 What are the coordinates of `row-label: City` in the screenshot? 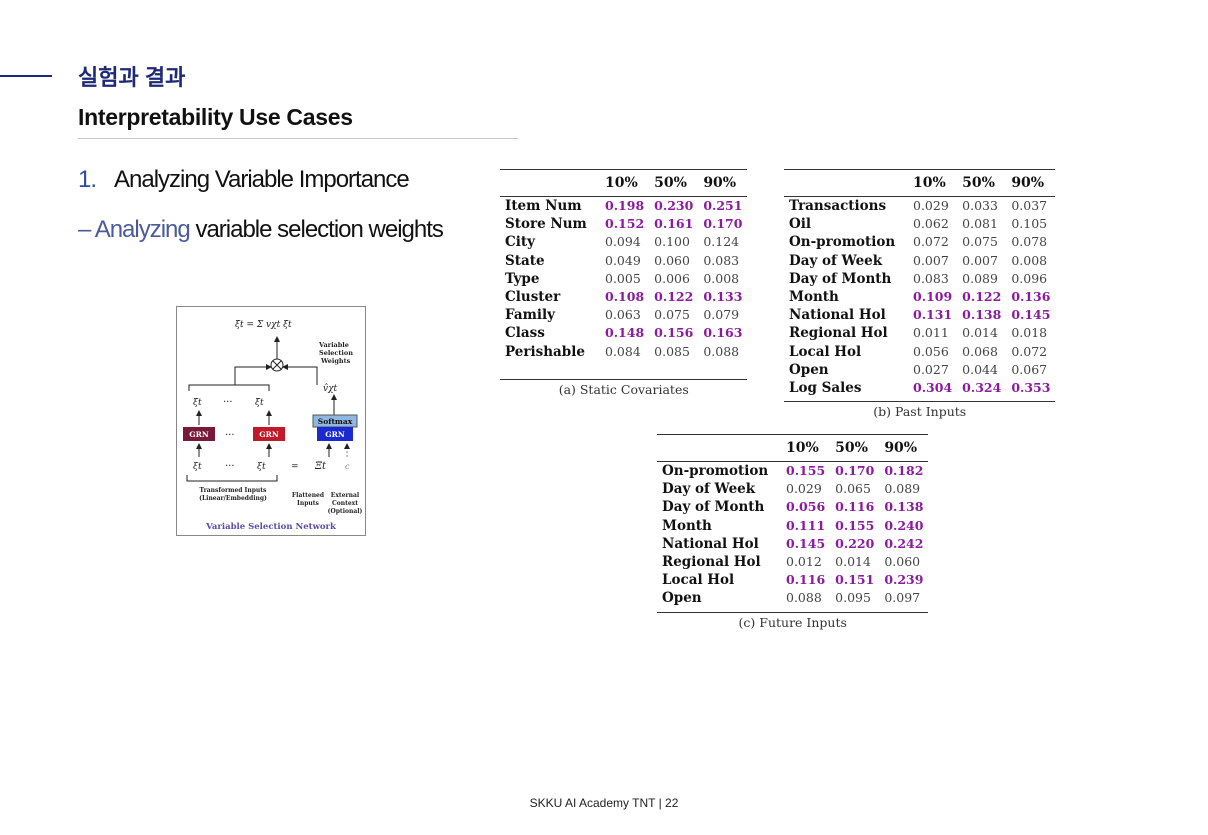 It's located at (520, 242).